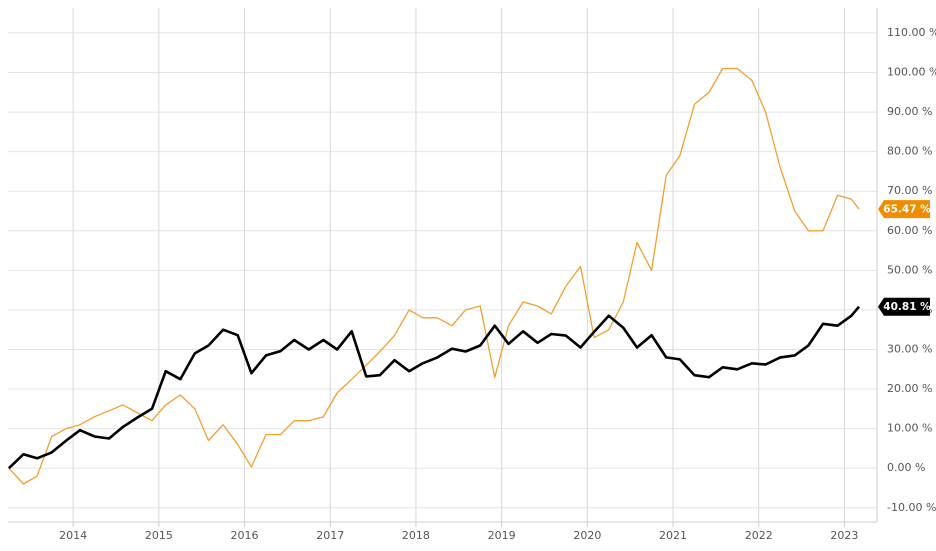 The image size is (936, 551). What do you see at coordinates (416, 535) in the screenshot?
I see `x-tick-label: 2018` at bounding box center [416, 535].